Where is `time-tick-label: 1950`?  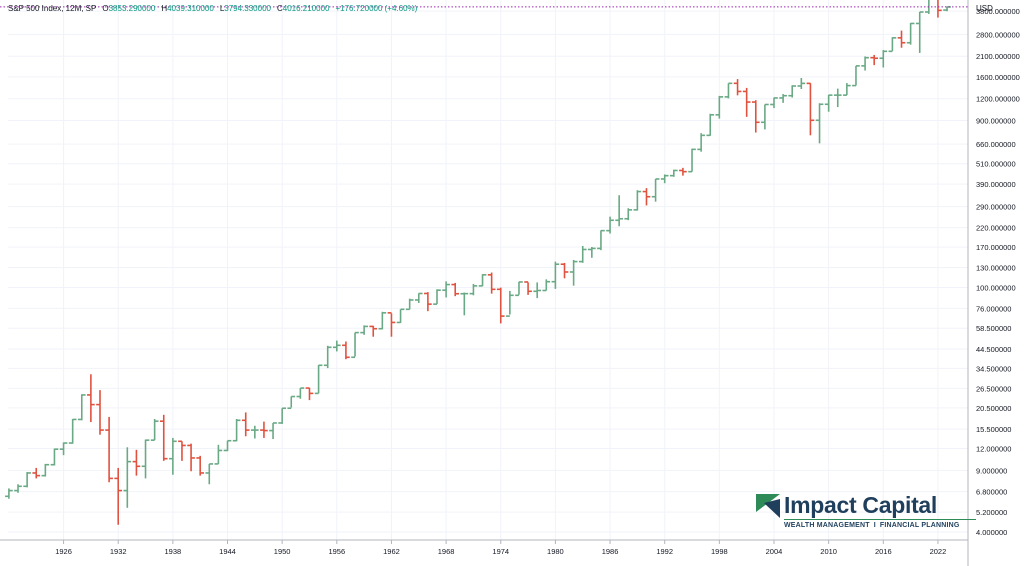 time-tick-label: 1950 is located at coordinates (282, 551).